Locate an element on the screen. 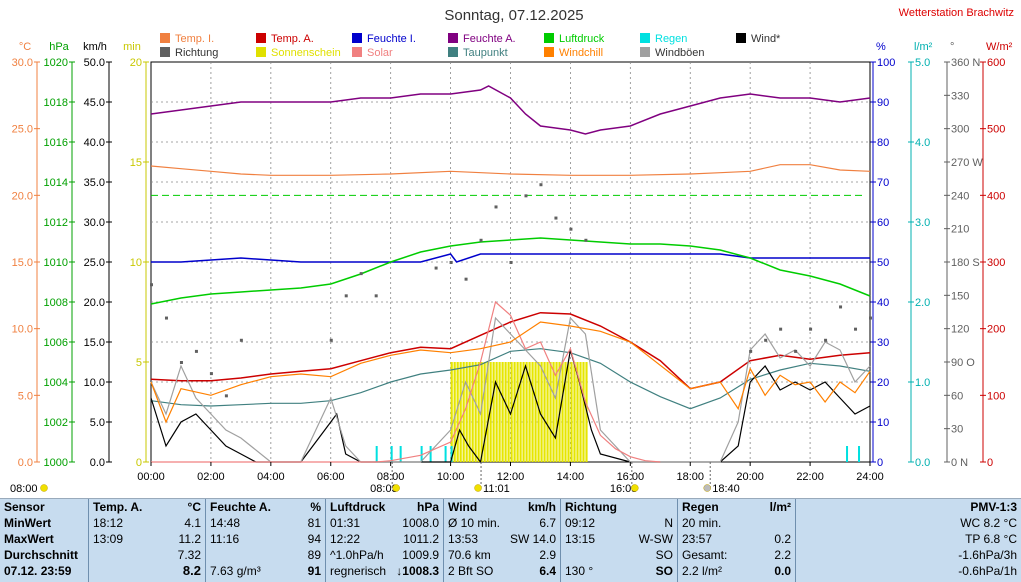 The height and width of the screenshot is (582, 1021). legend-label-7: Richtung is located at coordinates (196, 53).